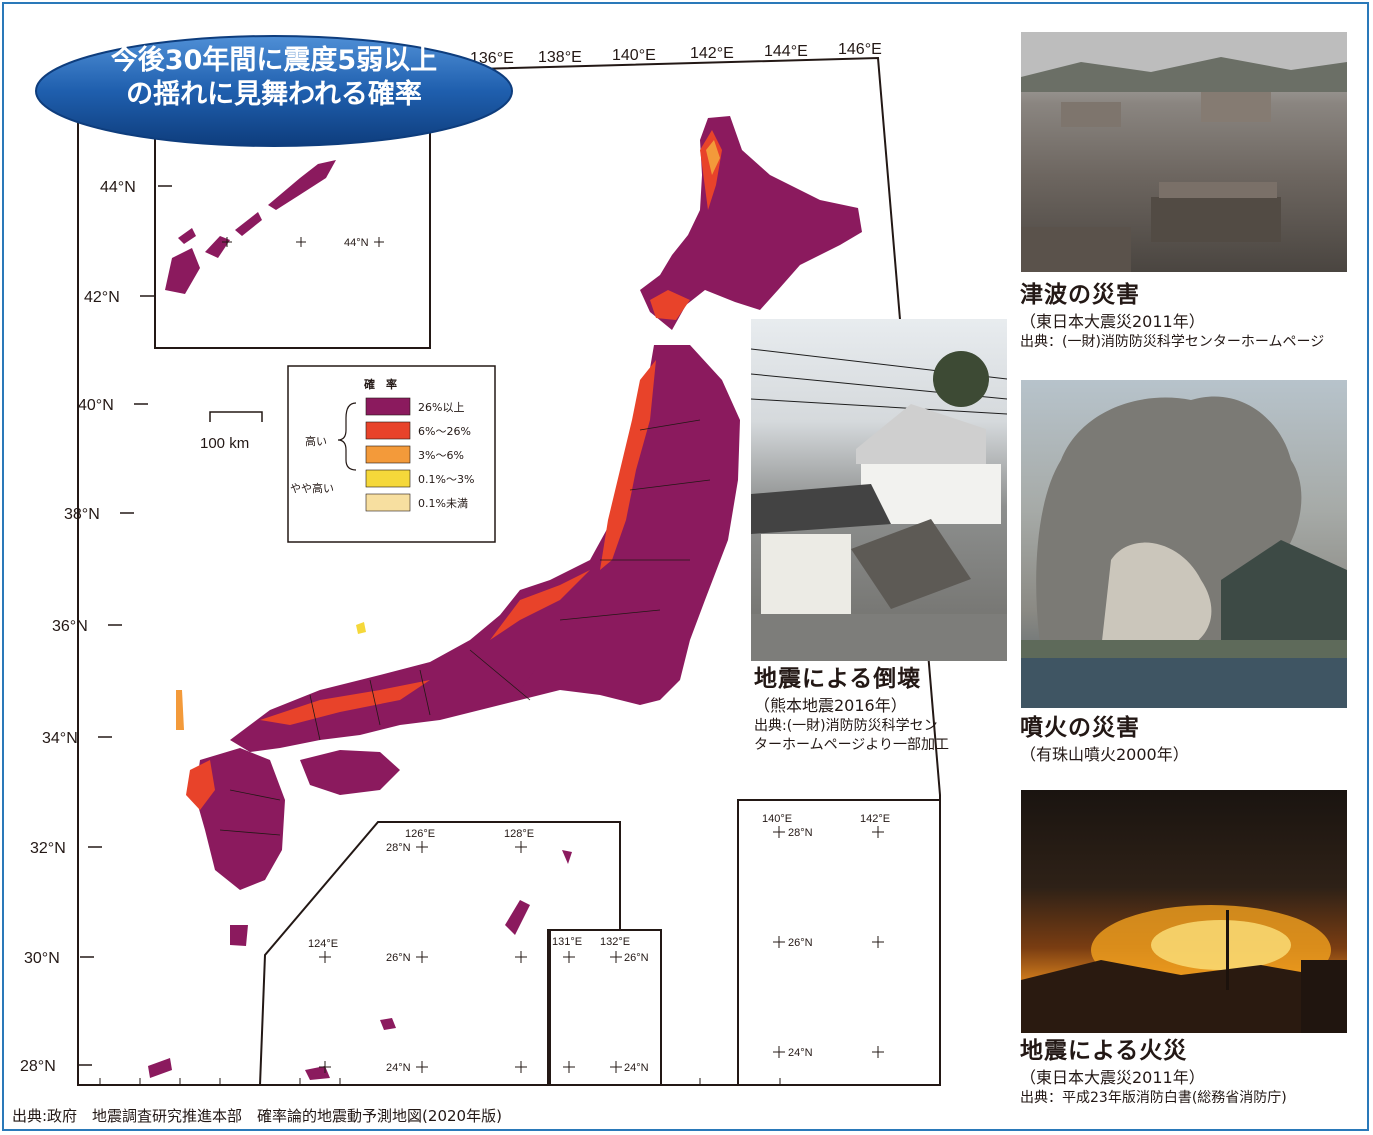 This screenshot has width=1373, height=1135. I want to click on lon-label-146: 146°E, so click(860, 49).